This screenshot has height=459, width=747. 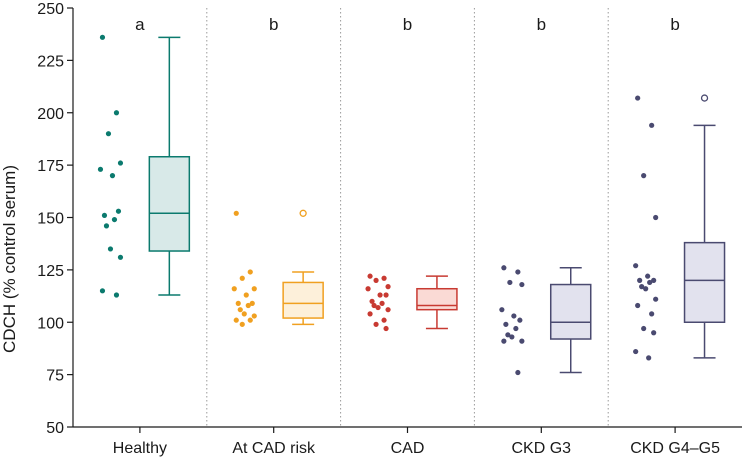 What do you see at coordinates (50, 114) in the screenshot?
I see `y-tick-label: 200` at bounding box center [50, 114].